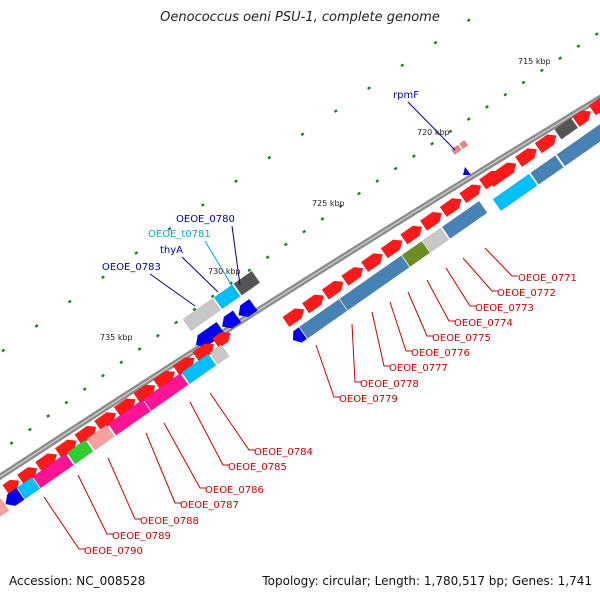 This screenshot has width=600, height=600. Describe the element at coordinates (169, 521) in the screenshot. I see `gene-label: OEOE_0788` at that location.